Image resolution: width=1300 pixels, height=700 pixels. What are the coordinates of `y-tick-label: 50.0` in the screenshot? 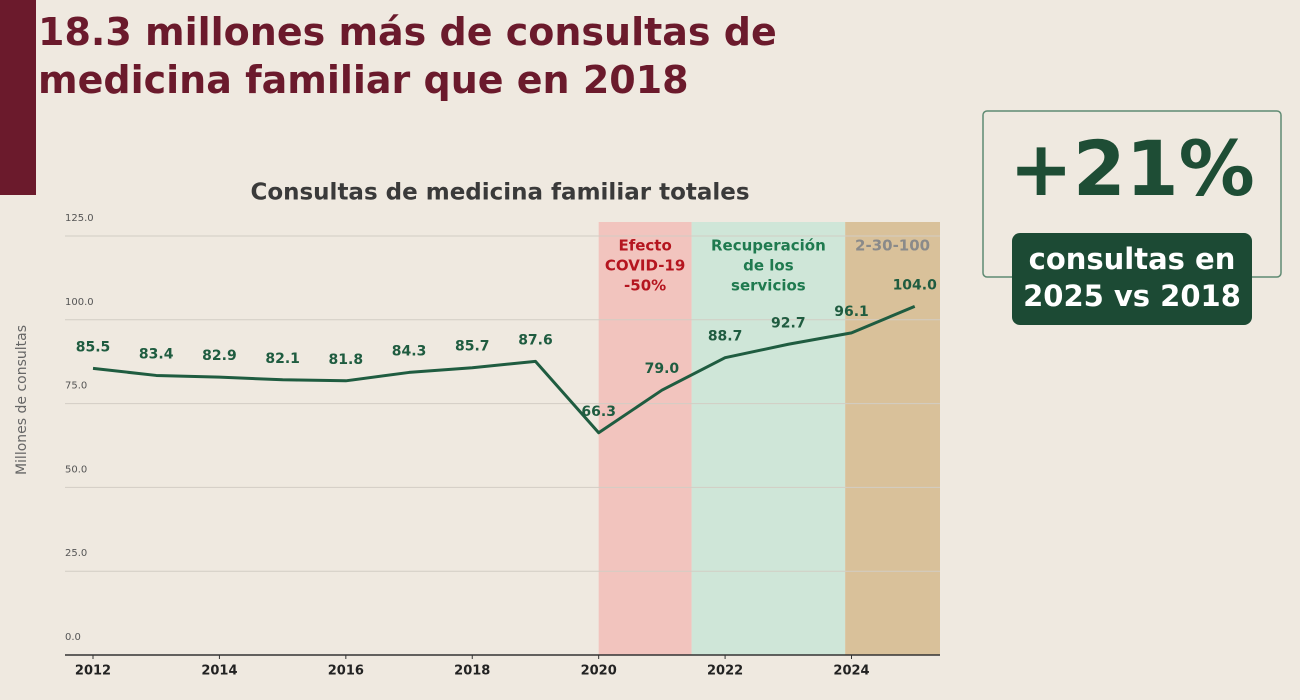 It's located at (76, 469).